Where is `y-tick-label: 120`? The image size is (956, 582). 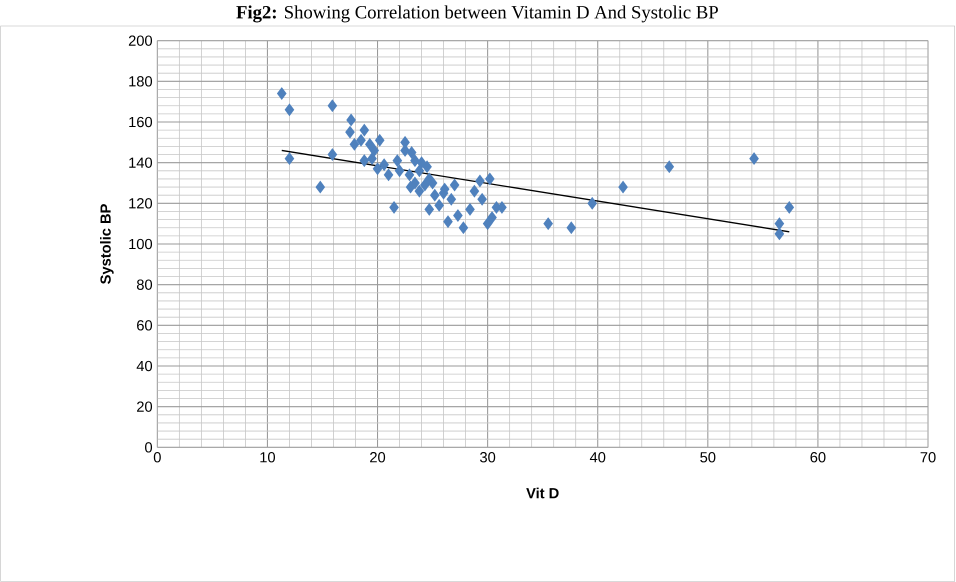 y-tick-label: 120 is located at coordinates (140, 203).